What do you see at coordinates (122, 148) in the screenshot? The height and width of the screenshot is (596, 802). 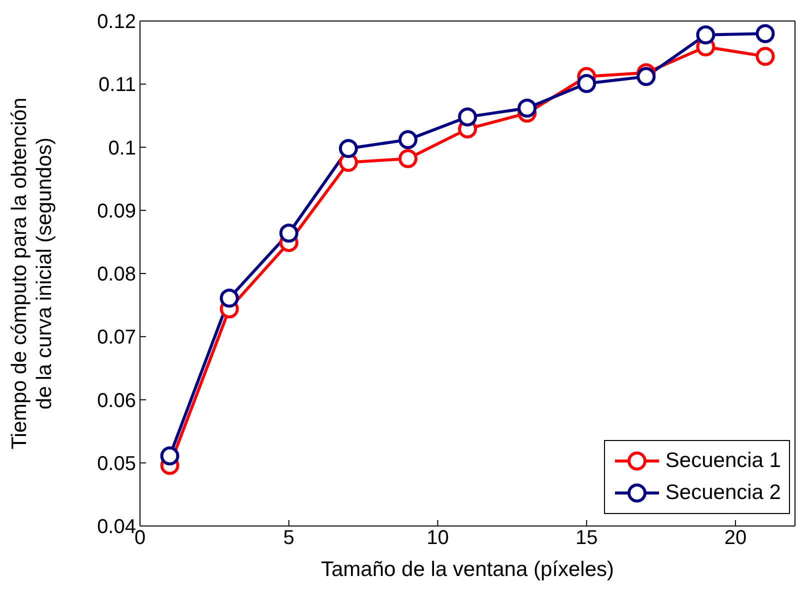 I see `y-tick-label: 0.1` at bounding box center [122, 148].